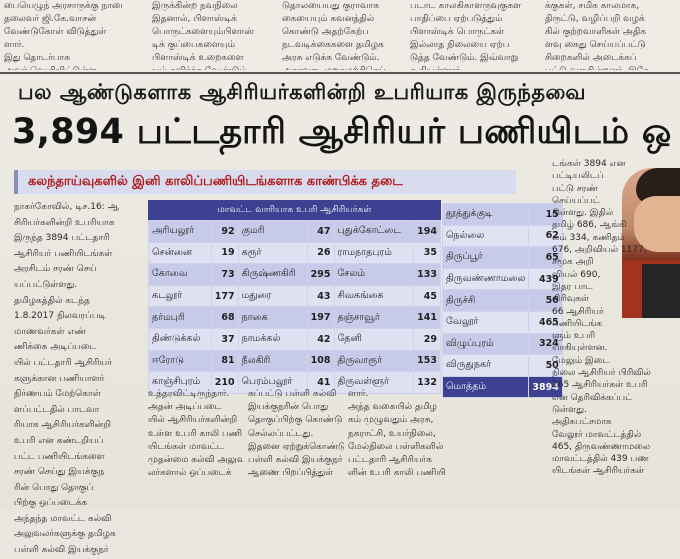 Image resolution: width=680 pixels, height=559 pixels. What do you see at coordinates (374, 253) in the screenshot?
I see `district-name-cell: ராமநாதபுரம்` at bounding box center [374, 253].